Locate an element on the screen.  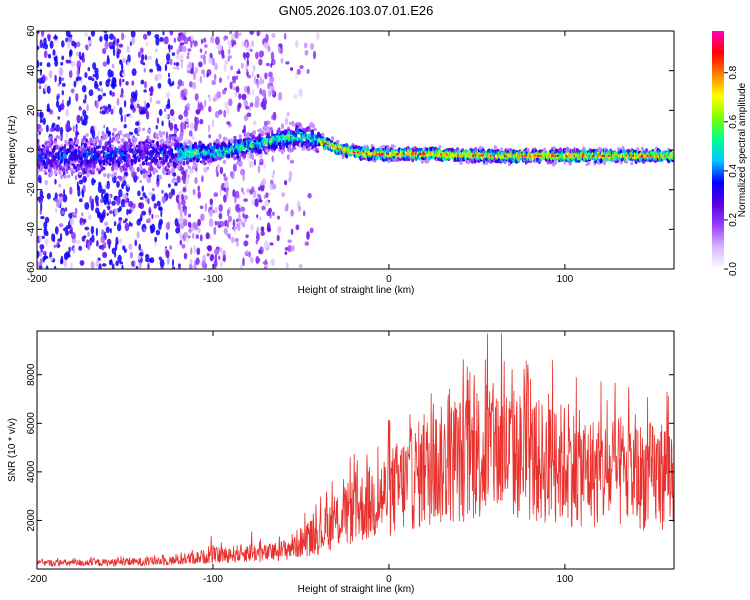
snr-ytick-label: 2000 is located at coordinates (31, 520).